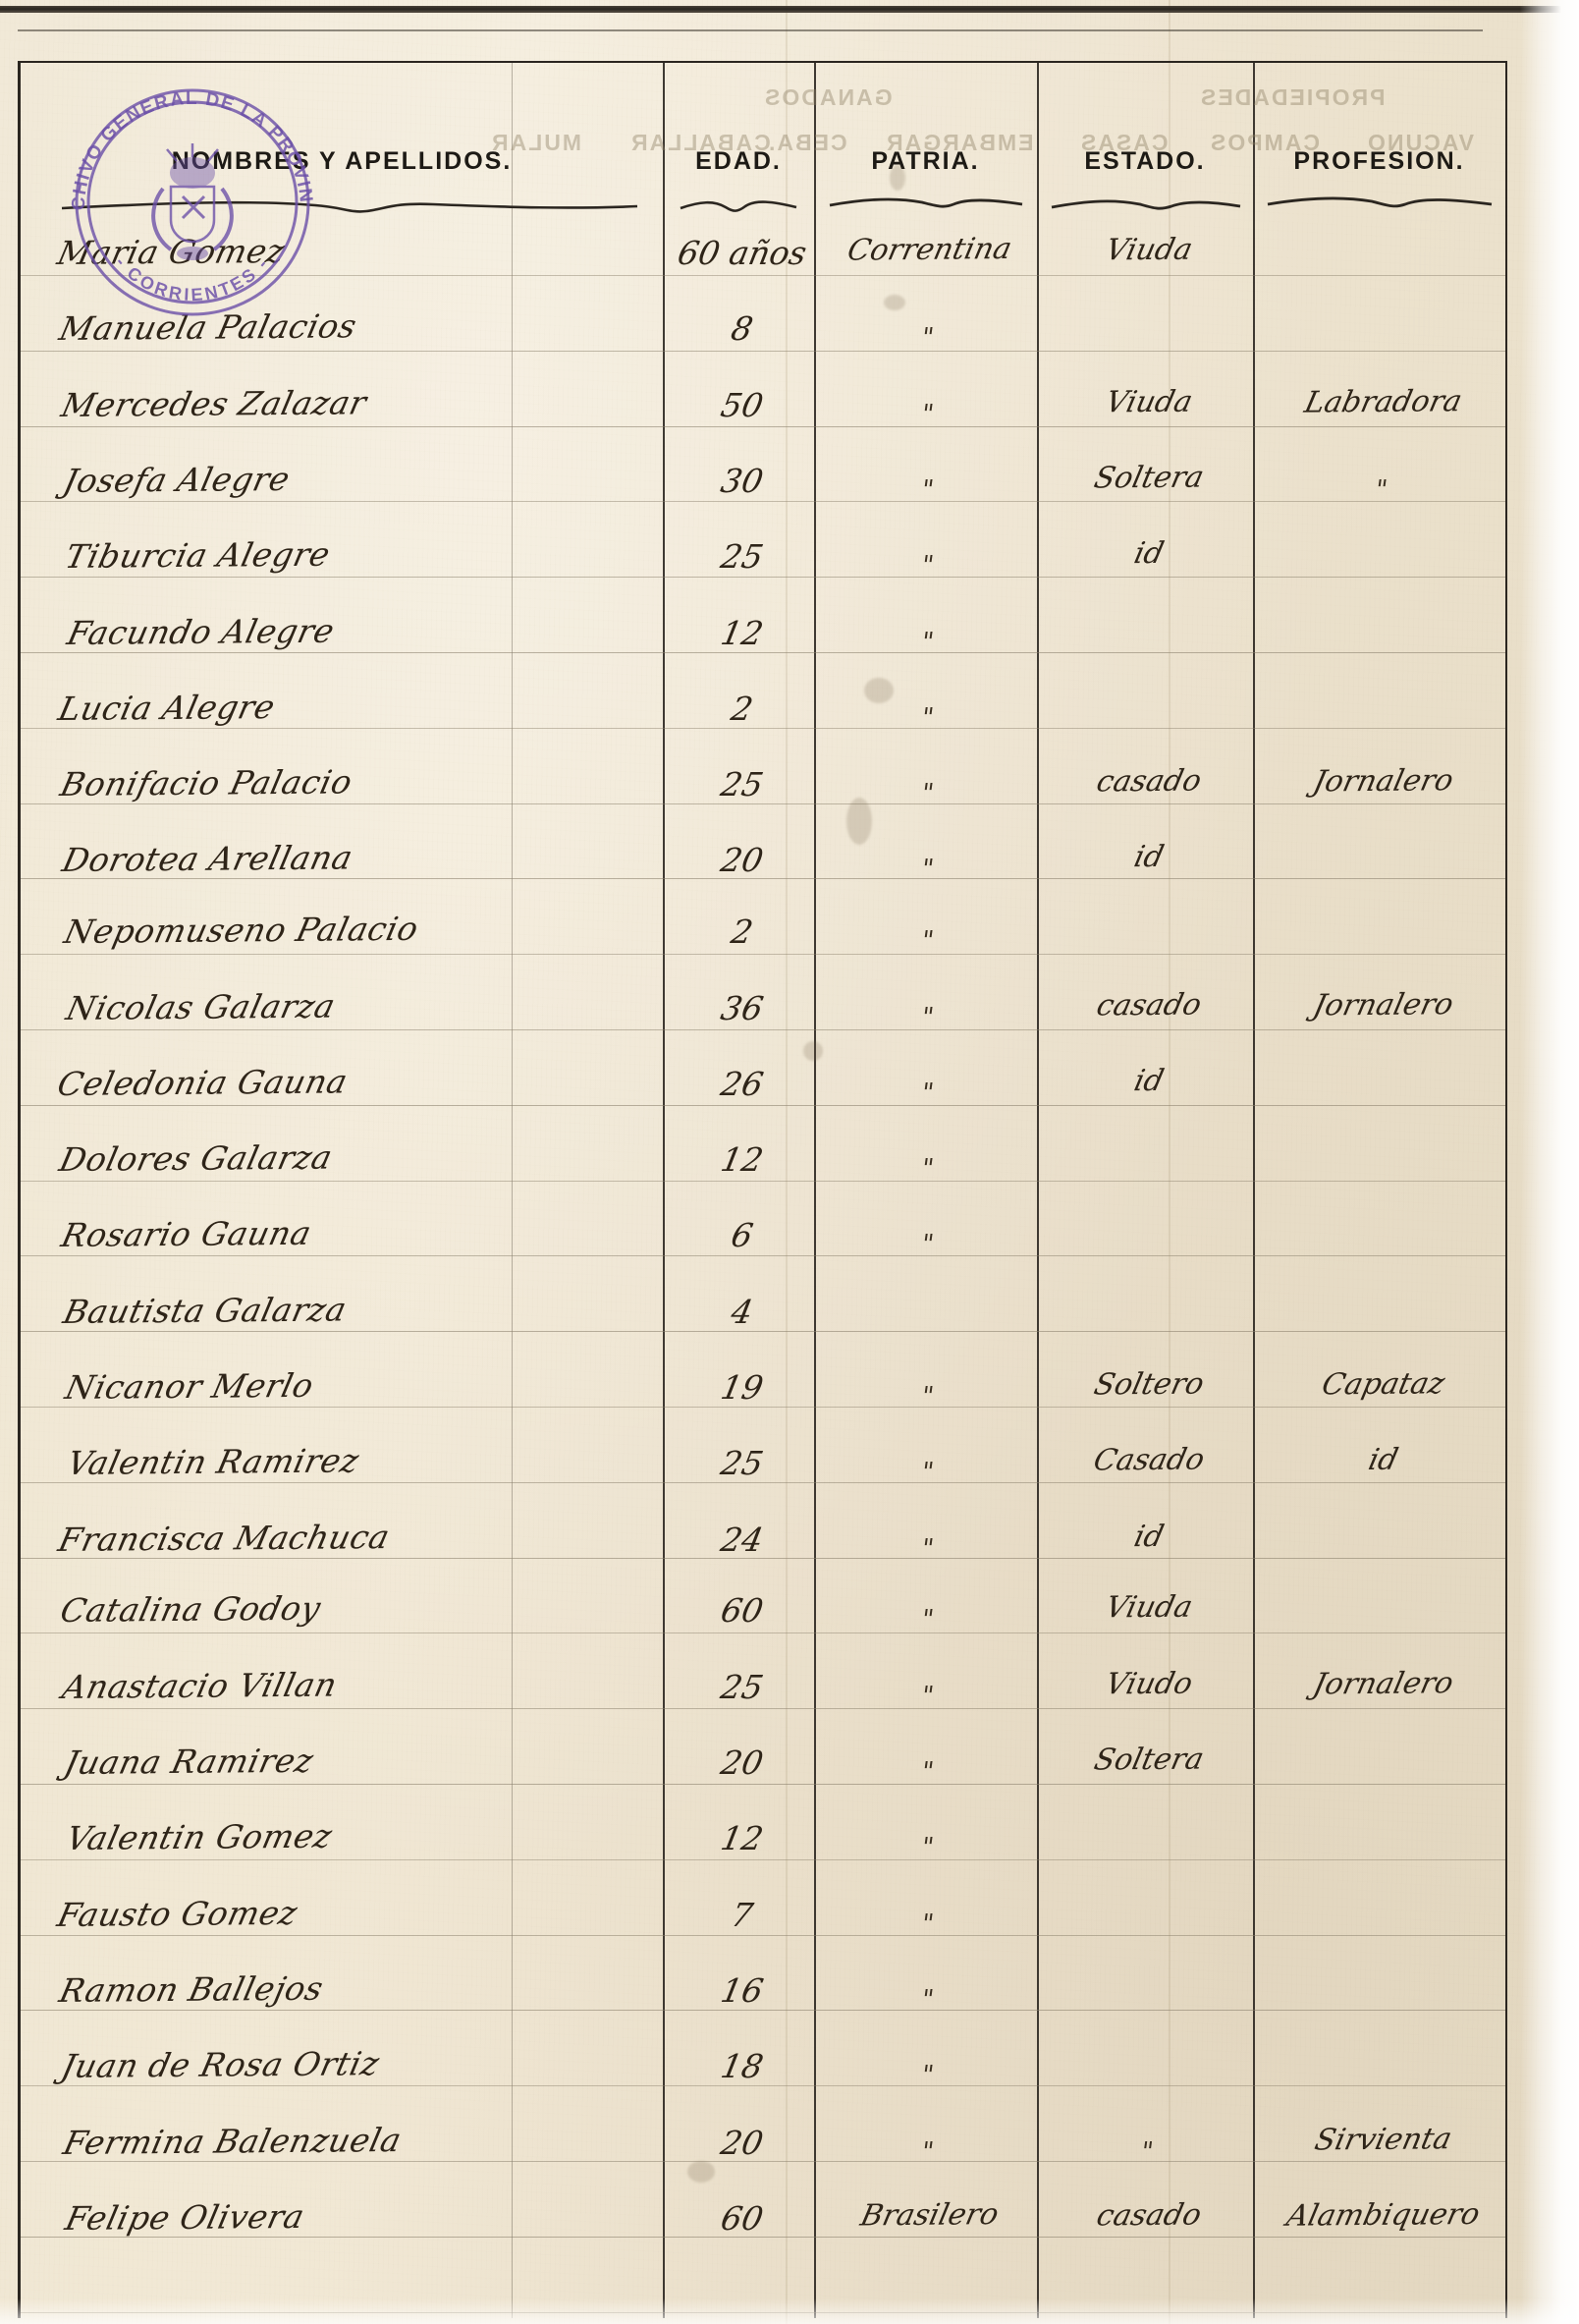 The image size is (1579, 2324). I want to click on cell-nombres: Valentin Gomez, so click(200, 1837).